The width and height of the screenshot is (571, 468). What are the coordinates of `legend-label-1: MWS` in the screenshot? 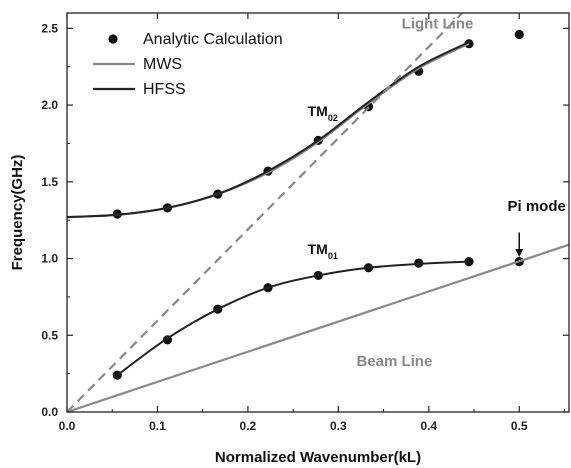 It's located at (162, 64).